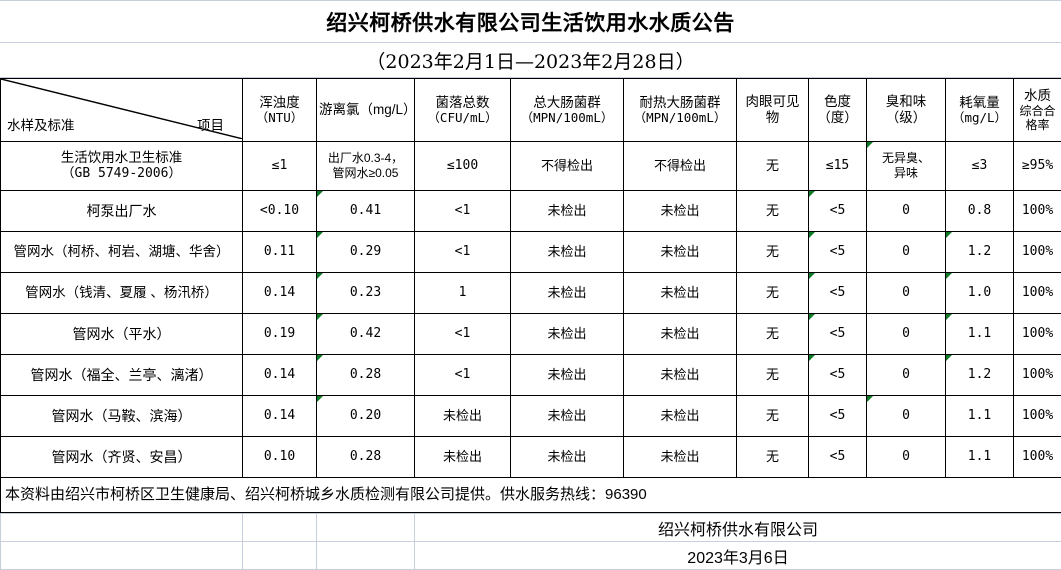  Describe the element at coordinates (122, 293) in the screenshot. I see `row-sample-name: 管网水（钱清、夏履 、杨汛桥）` at that location.